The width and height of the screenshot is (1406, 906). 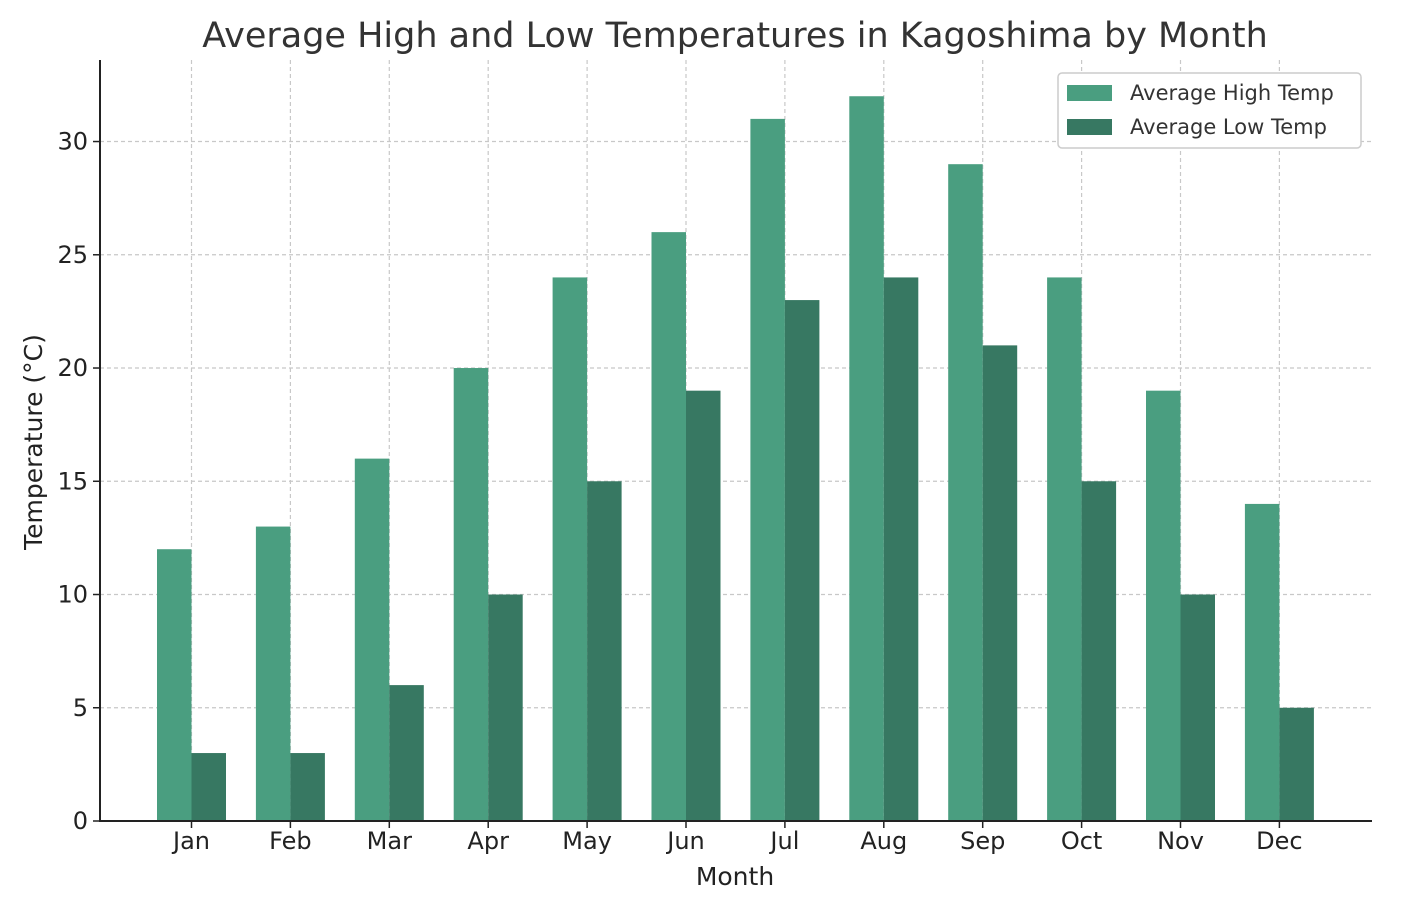 I want to click on x-tick-label: May, so click(x=587, y=841).